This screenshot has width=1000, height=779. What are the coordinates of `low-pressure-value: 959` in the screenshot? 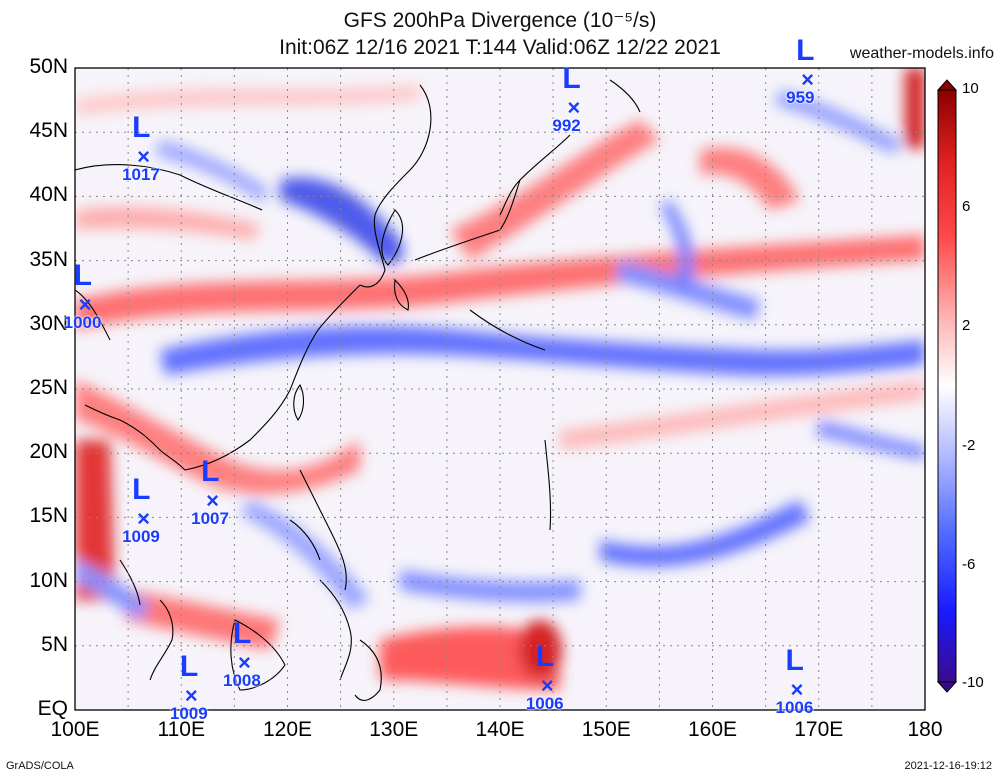 It's located at (800, 97).